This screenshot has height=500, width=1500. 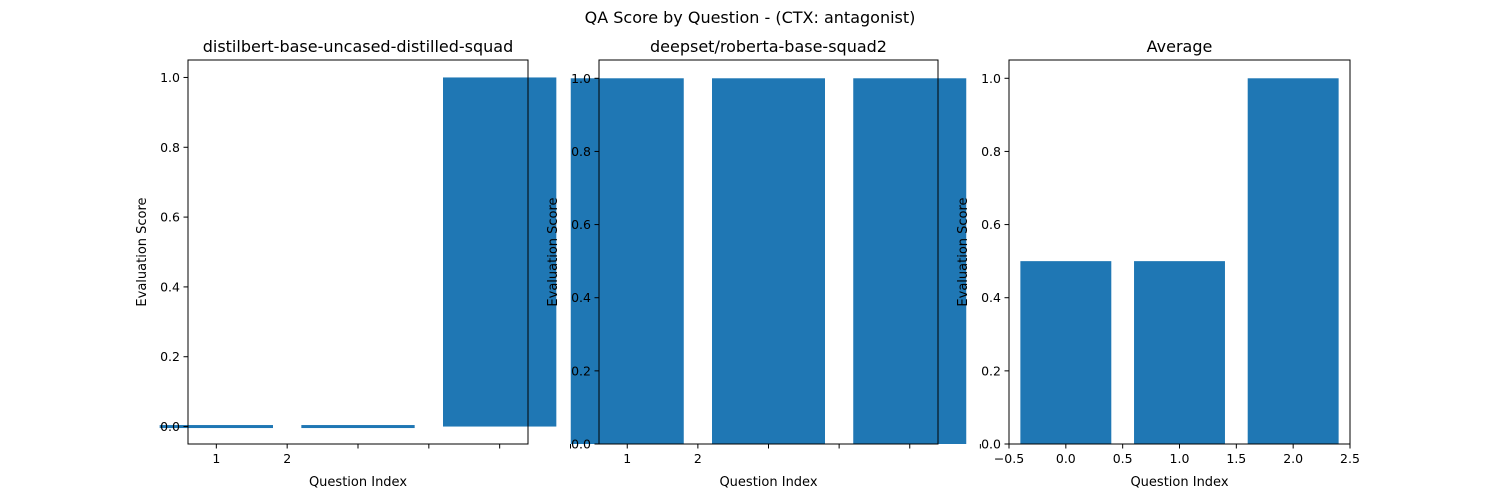 I want to click on subplot-title: deepset/roberta-base-squad2, so click(x=768, y=46).